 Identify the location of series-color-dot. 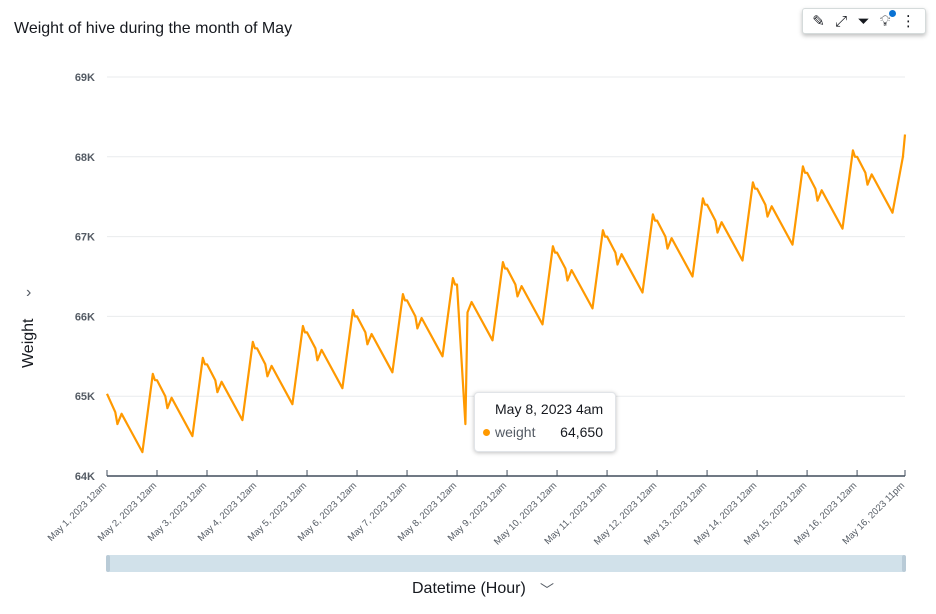
(486, 432).